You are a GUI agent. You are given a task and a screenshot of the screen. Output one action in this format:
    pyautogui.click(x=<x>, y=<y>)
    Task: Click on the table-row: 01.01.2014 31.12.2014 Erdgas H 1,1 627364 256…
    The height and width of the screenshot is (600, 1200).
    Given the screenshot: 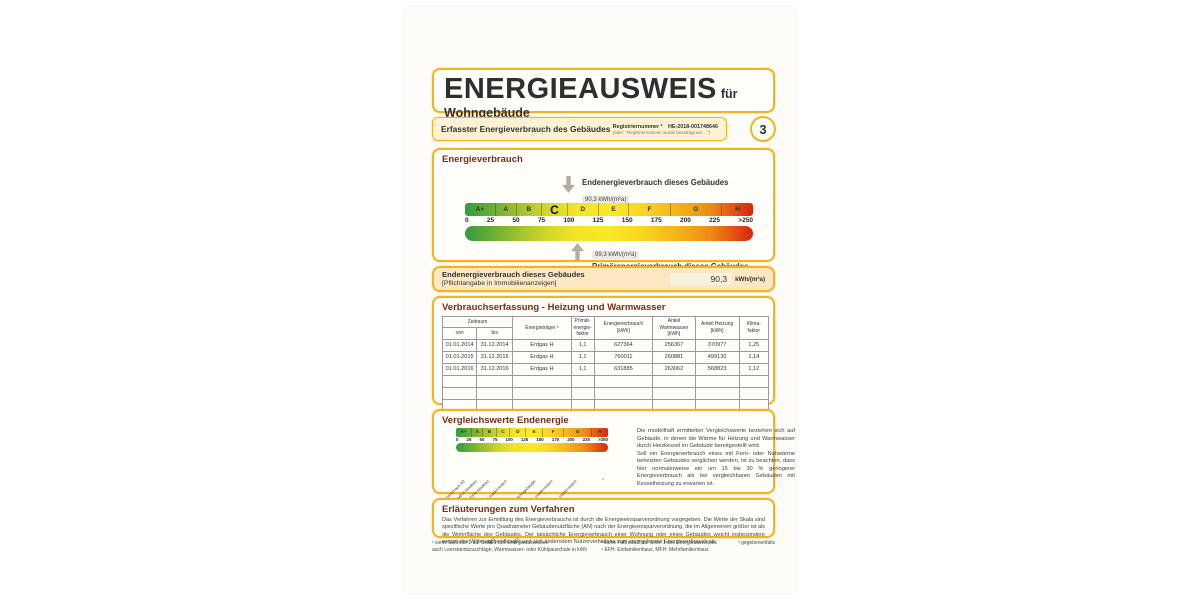 What is the action you would take?
    pyautogui.click(x=605, y=345)
    